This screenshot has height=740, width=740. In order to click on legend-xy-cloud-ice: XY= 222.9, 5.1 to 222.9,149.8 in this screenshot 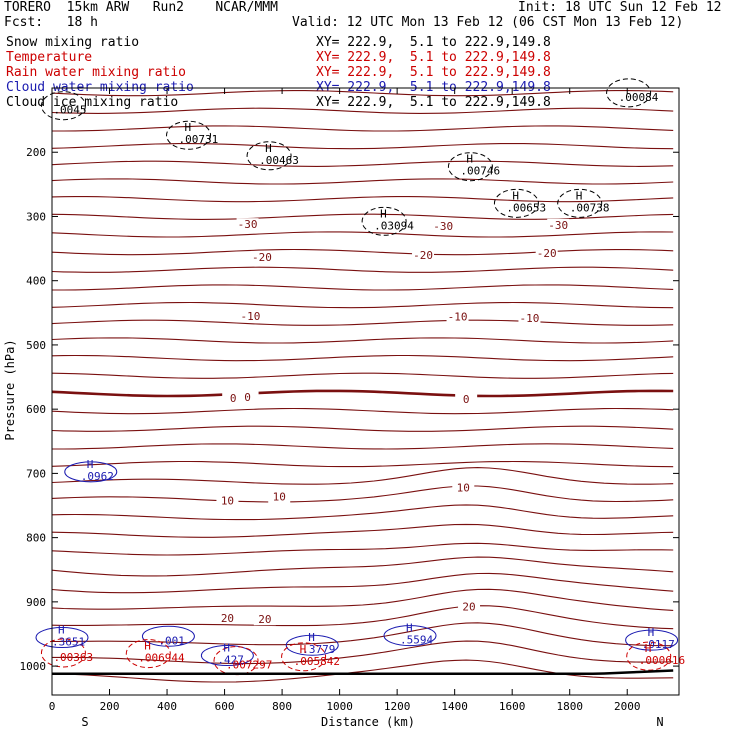, I will do `click(433, 102)`.